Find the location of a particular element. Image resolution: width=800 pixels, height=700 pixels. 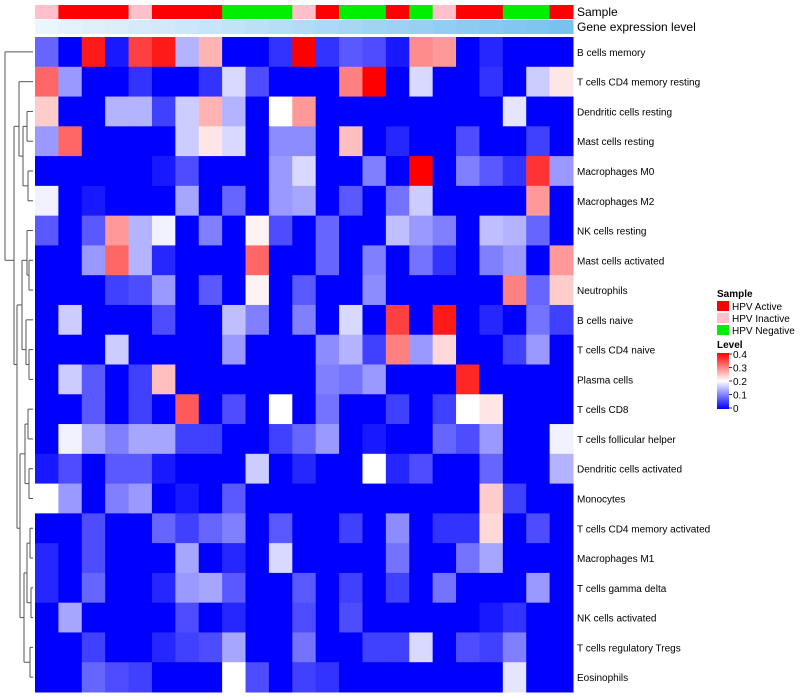

row-label: Neutrophils is located at coordinates (602, 291).